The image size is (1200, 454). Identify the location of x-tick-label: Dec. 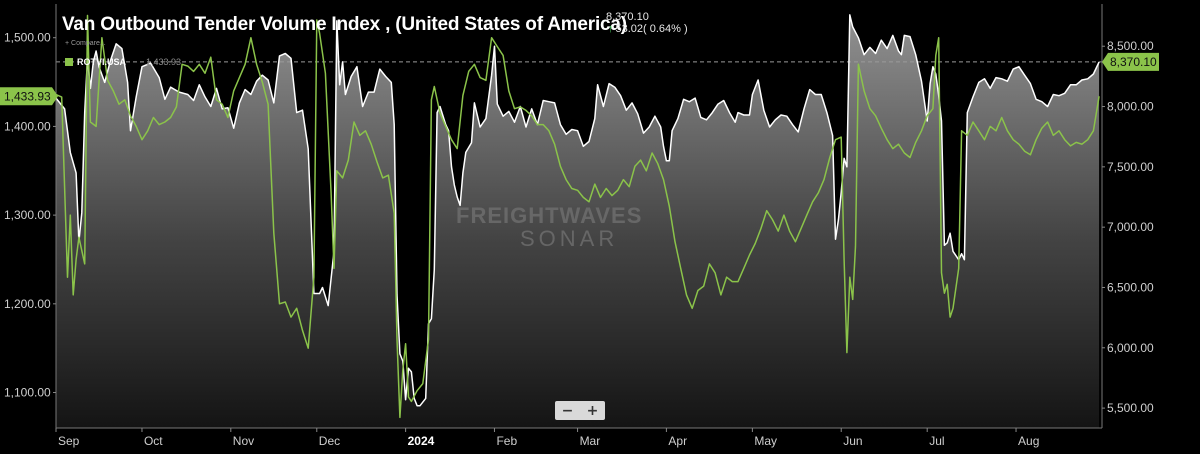
(329, 441).